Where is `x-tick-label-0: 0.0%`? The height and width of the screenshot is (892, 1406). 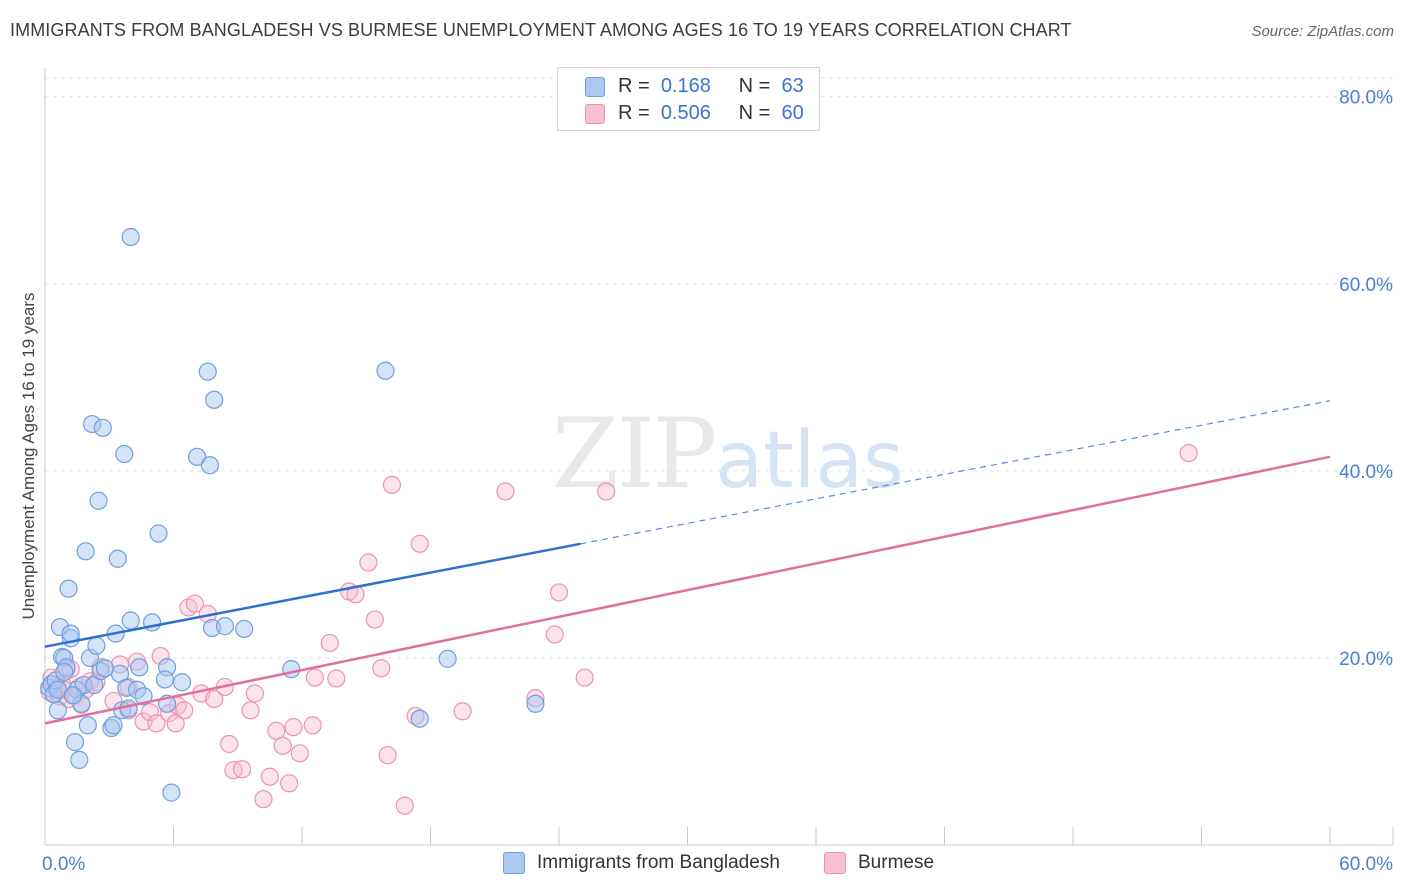 x-tick-label-0: 0.0% is located at coordinates (63, 864).